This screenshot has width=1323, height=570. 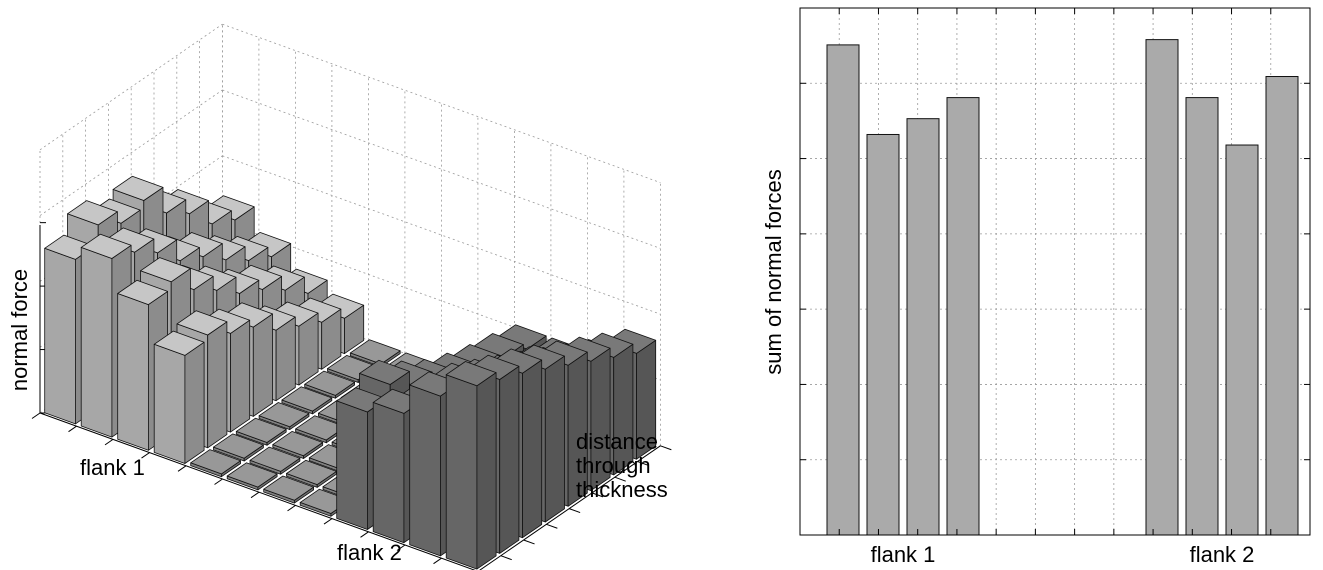 I want to click on flank-1-label: flank 1, so click(x=112, y=467).